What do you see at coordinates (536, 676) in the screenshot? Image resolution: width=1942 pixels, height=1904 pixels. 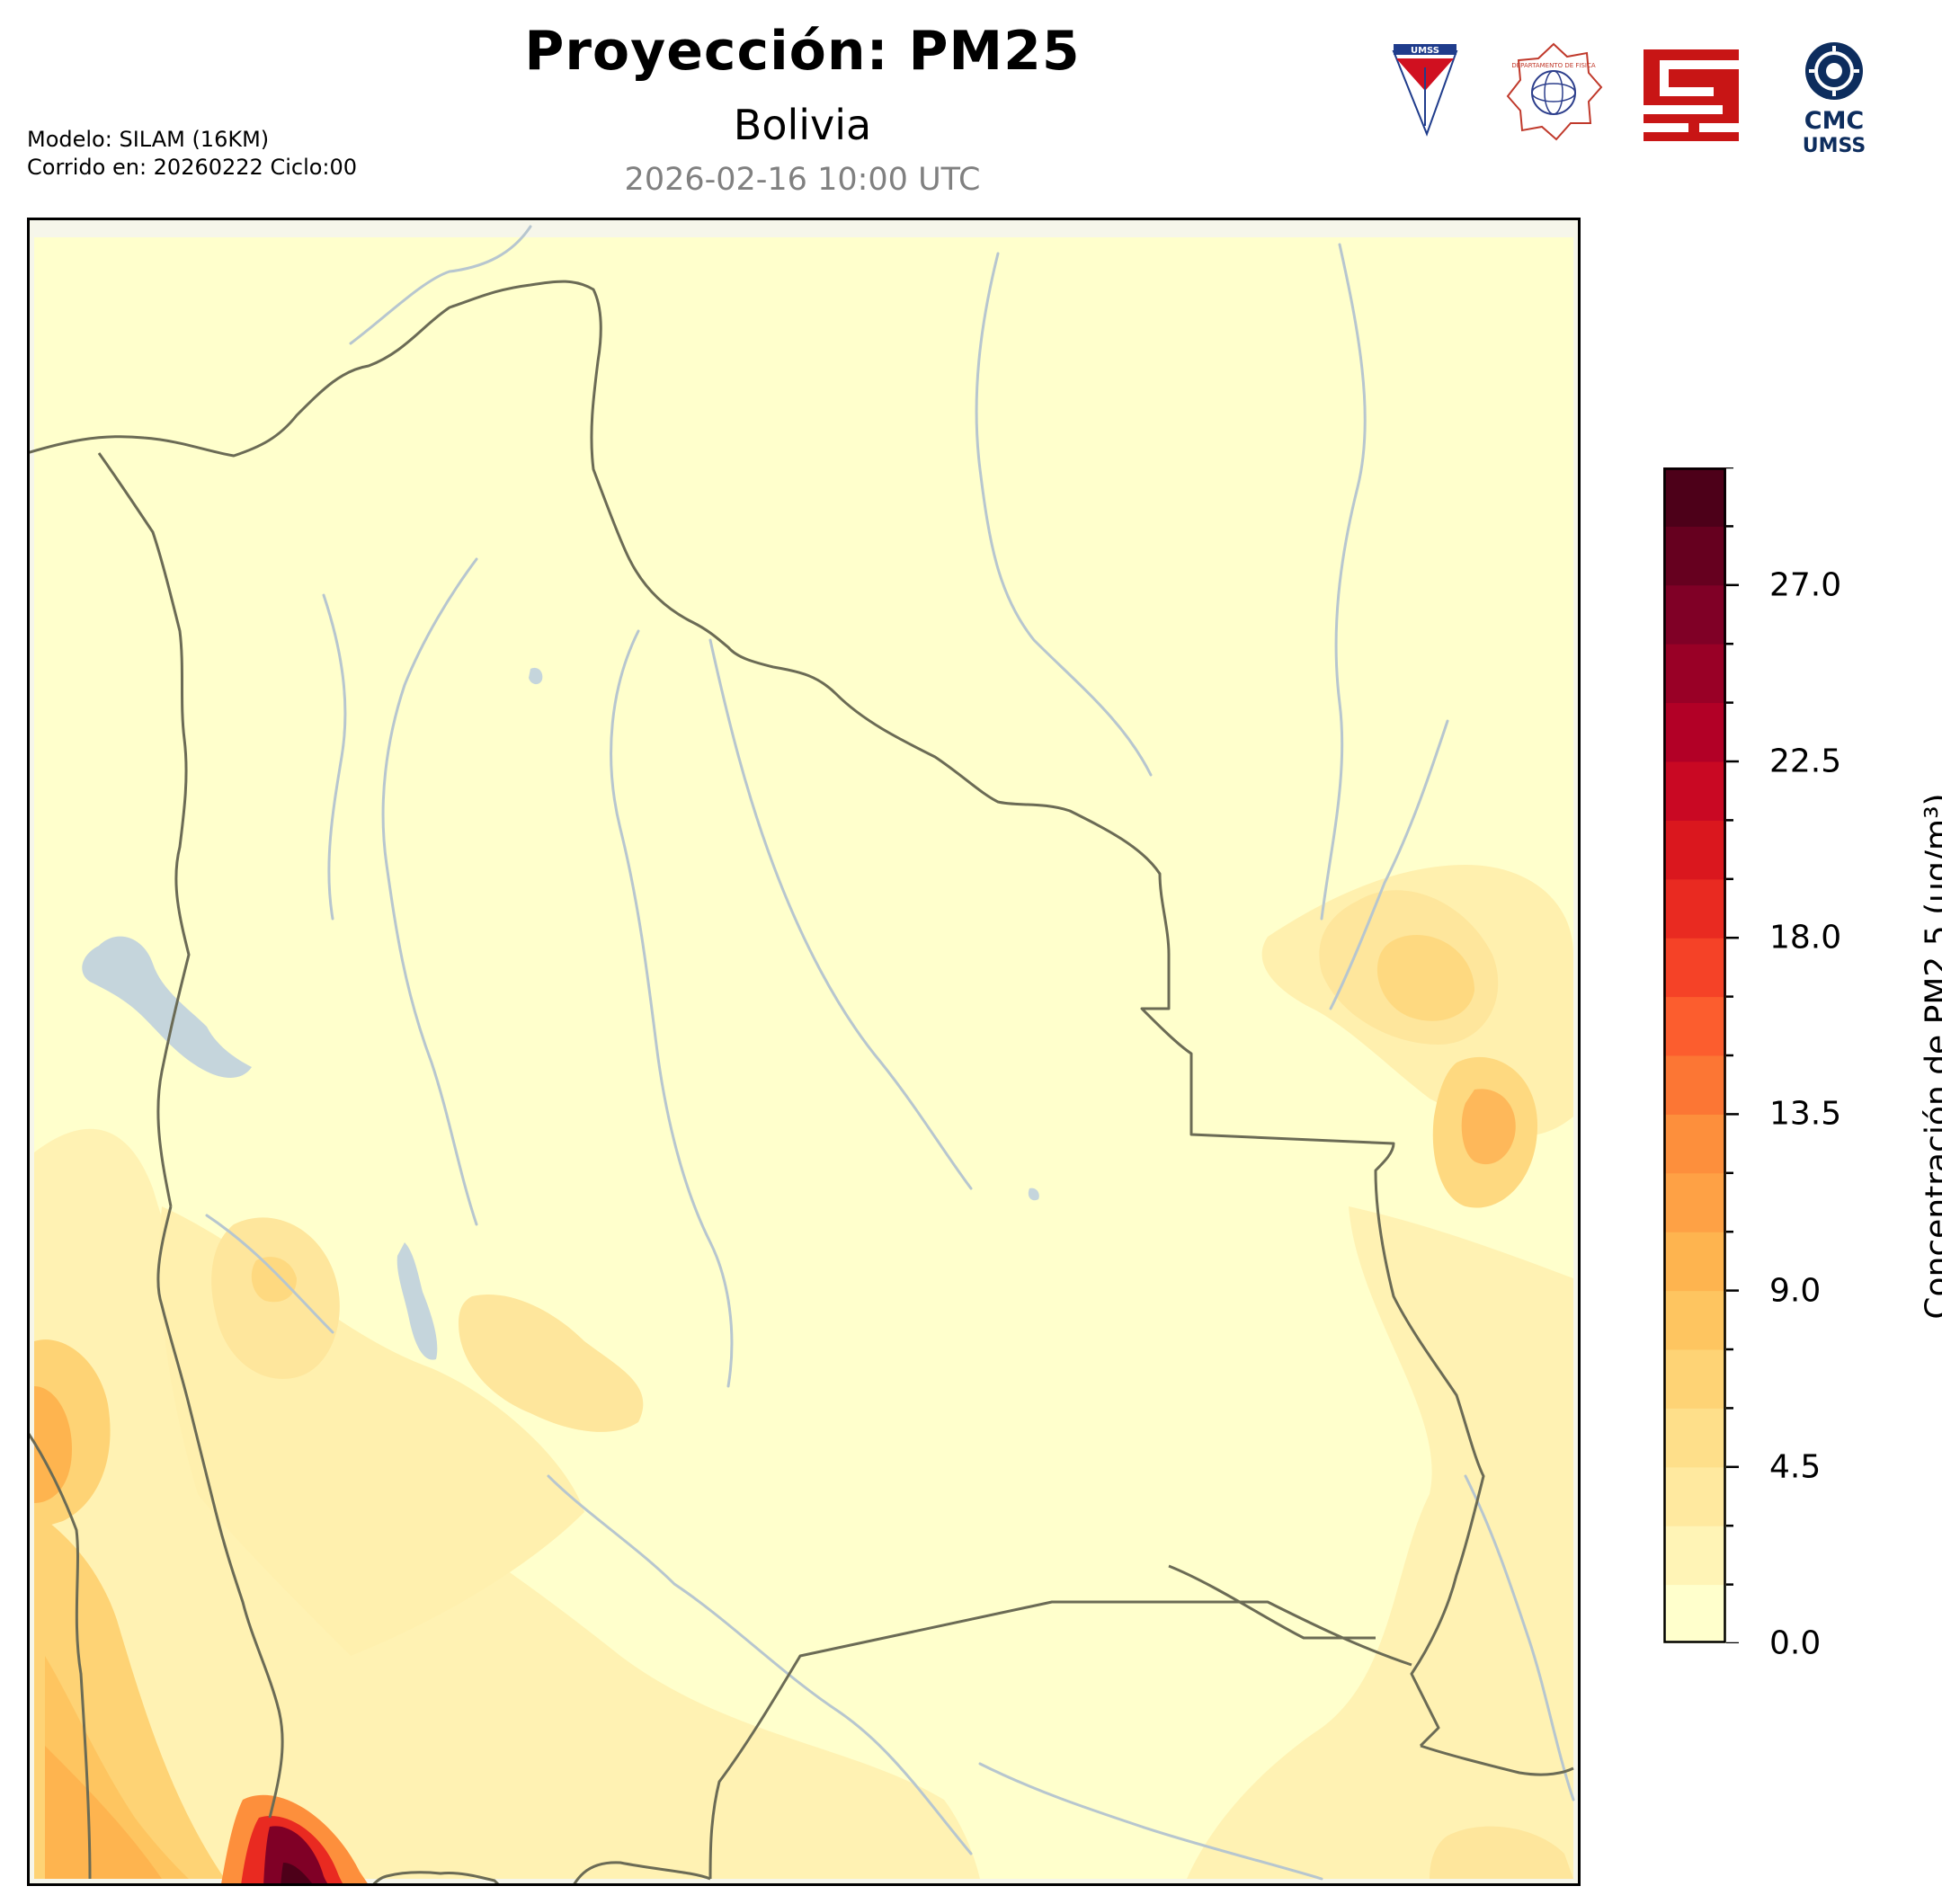 I see `lake-small-north` at bounding box center [536, 676].